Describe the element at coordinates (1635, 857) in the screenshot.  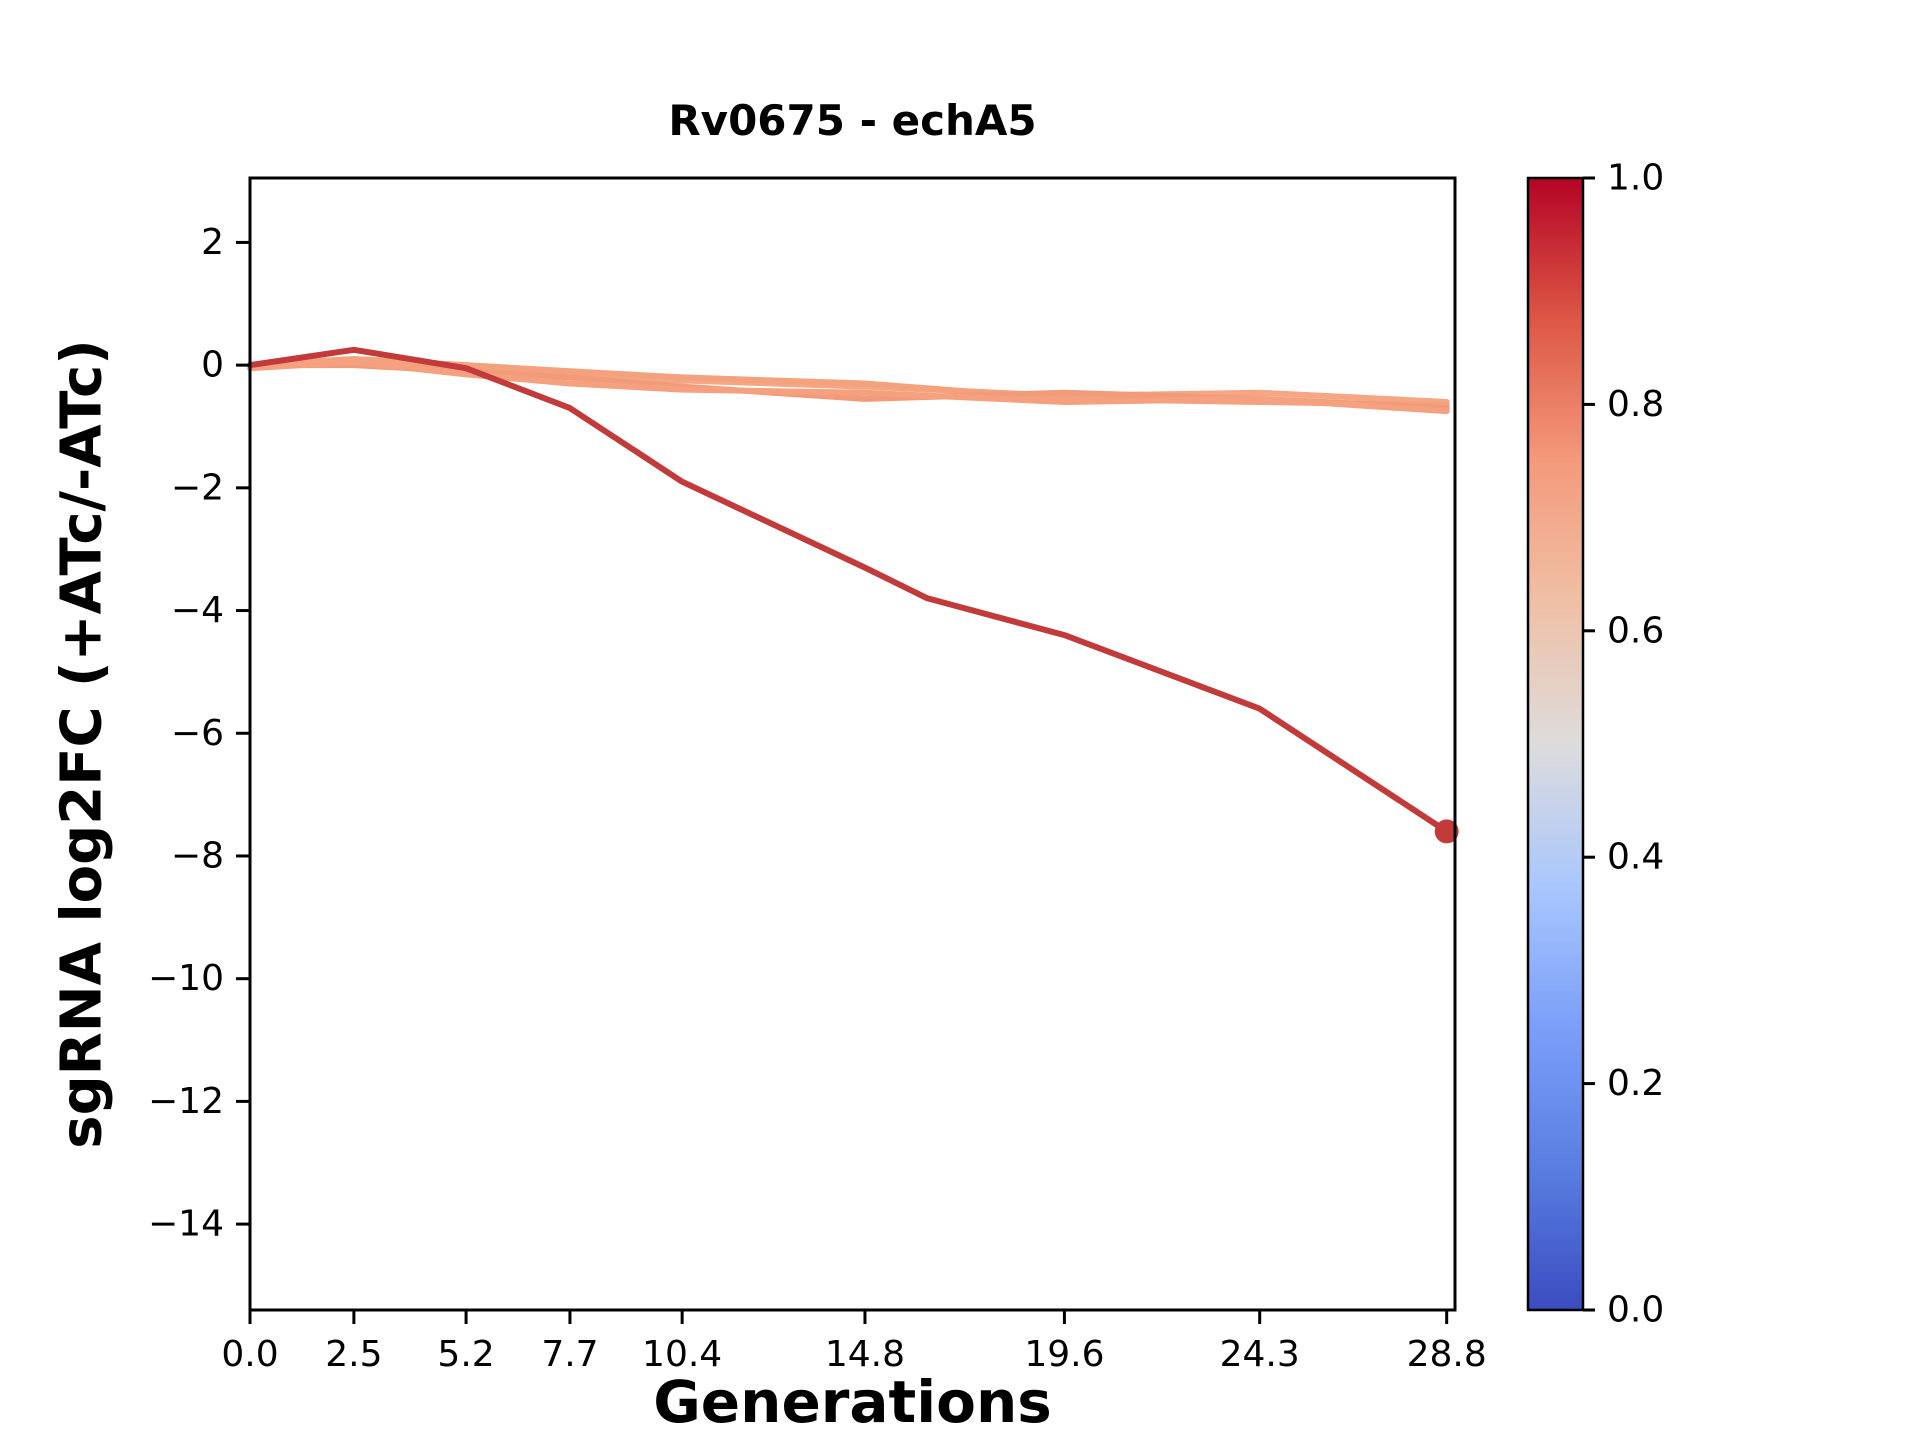
I see `colorbar-tick-label: 0.4` at that location.